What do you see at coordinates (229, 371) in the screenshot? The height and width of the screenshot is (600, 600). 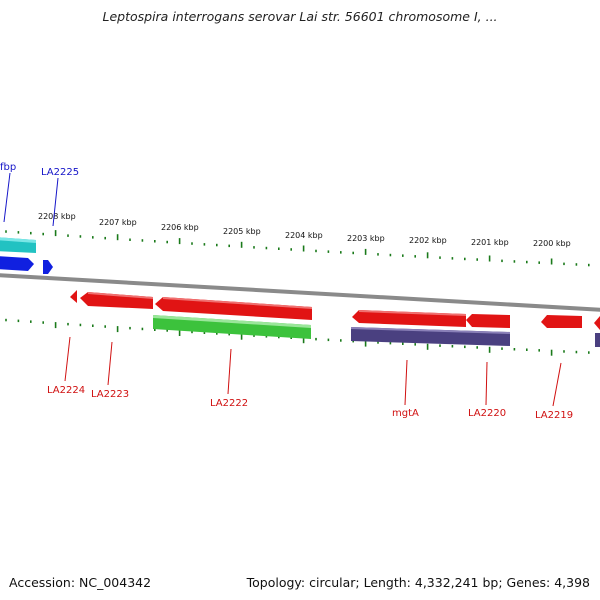 I see `la2222-leader` at bounding box center [229, 371].